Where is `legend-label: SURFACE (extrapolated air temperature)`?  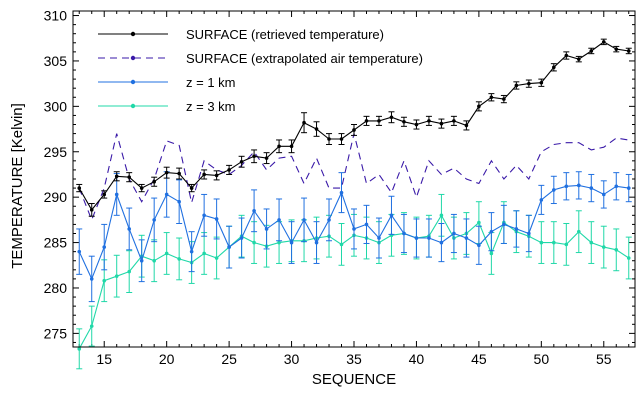
legend-label: SURFACE (extrapolated air temperature) is located at coordinates (304, 58).